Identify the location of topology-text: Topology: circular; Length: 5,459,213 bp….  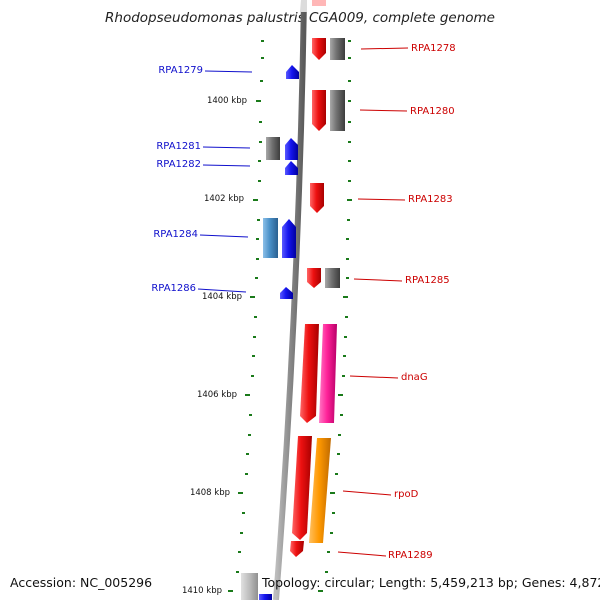
(431, 582).